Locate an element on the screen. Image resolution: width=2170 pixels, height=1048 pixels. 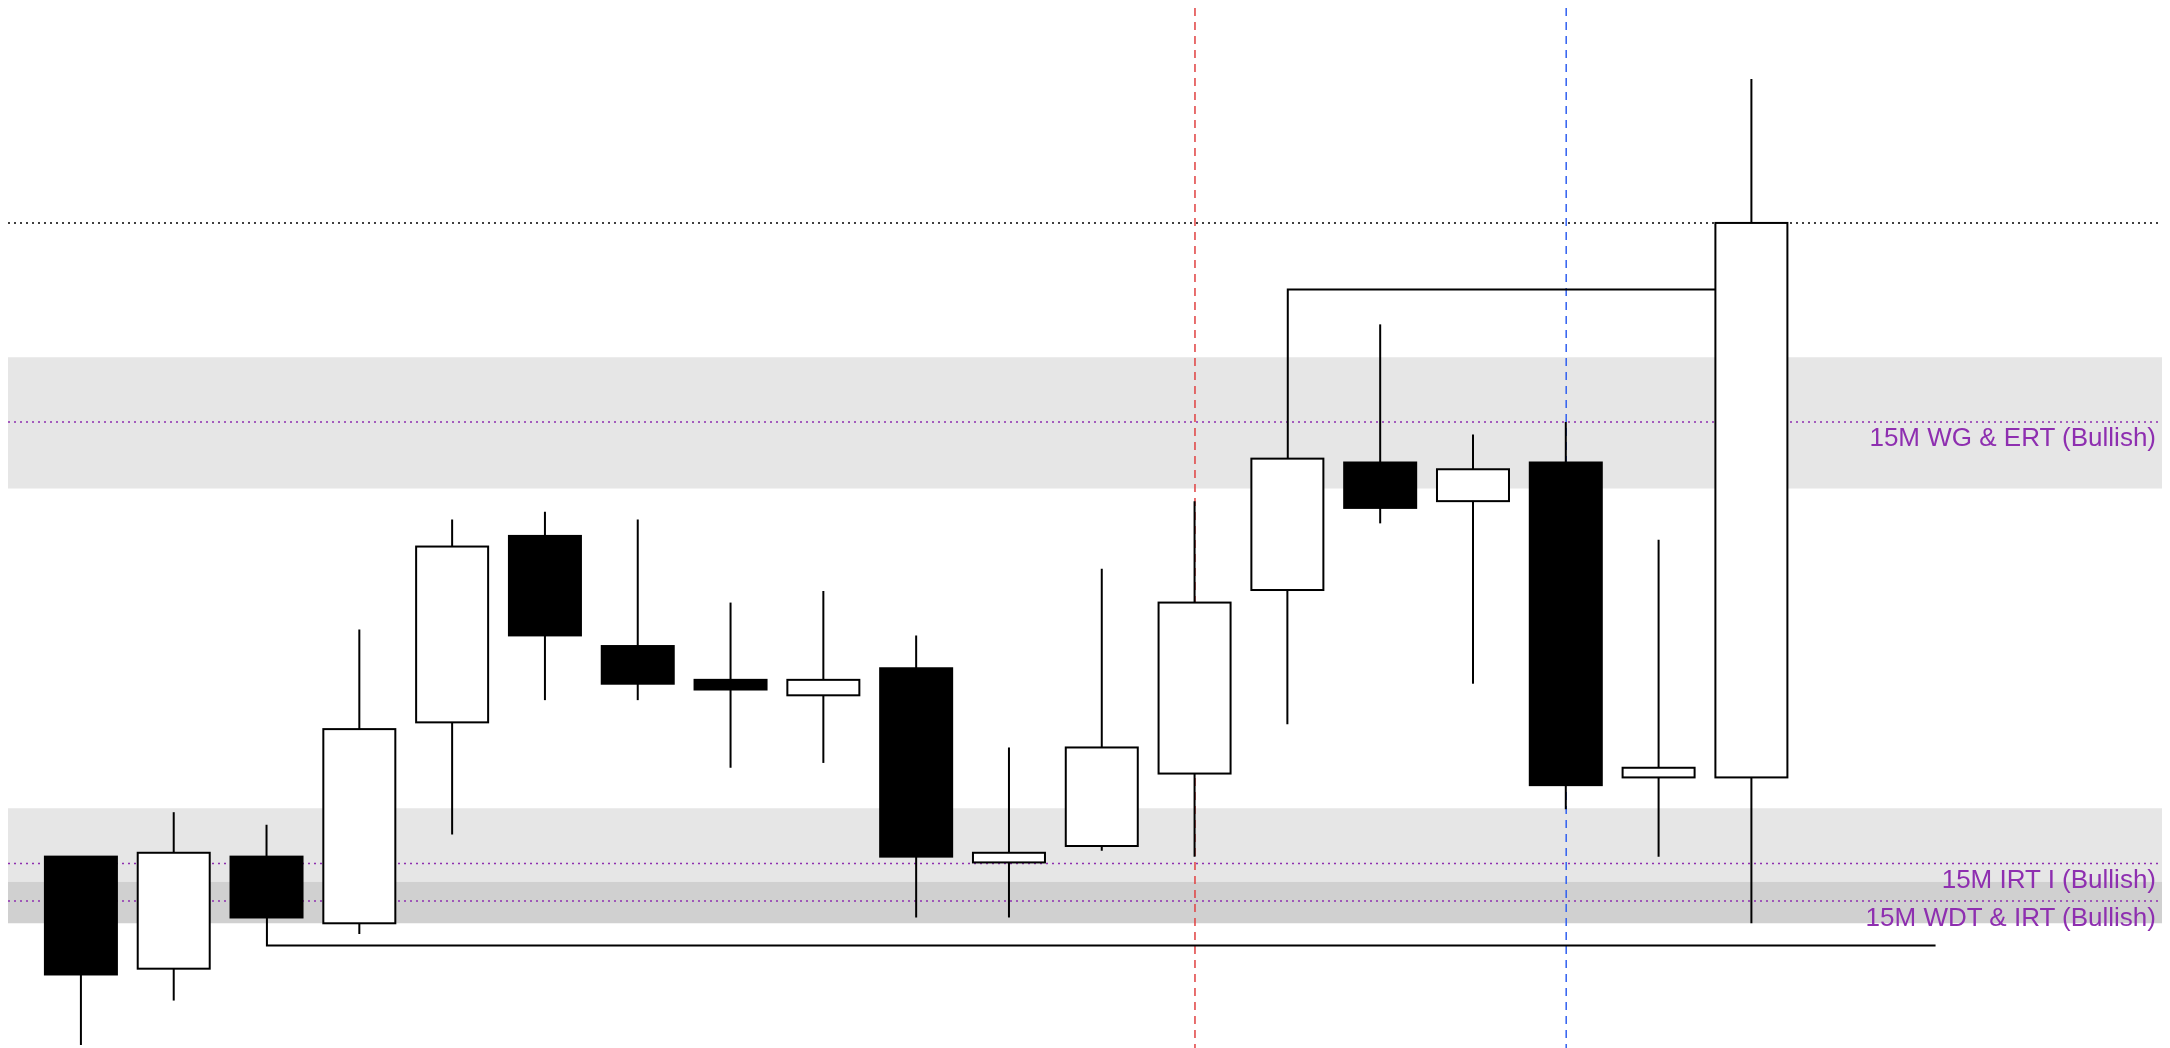
ref-line-label: 15M IRT I (Bullish) is located at coordinates (2048, 878).